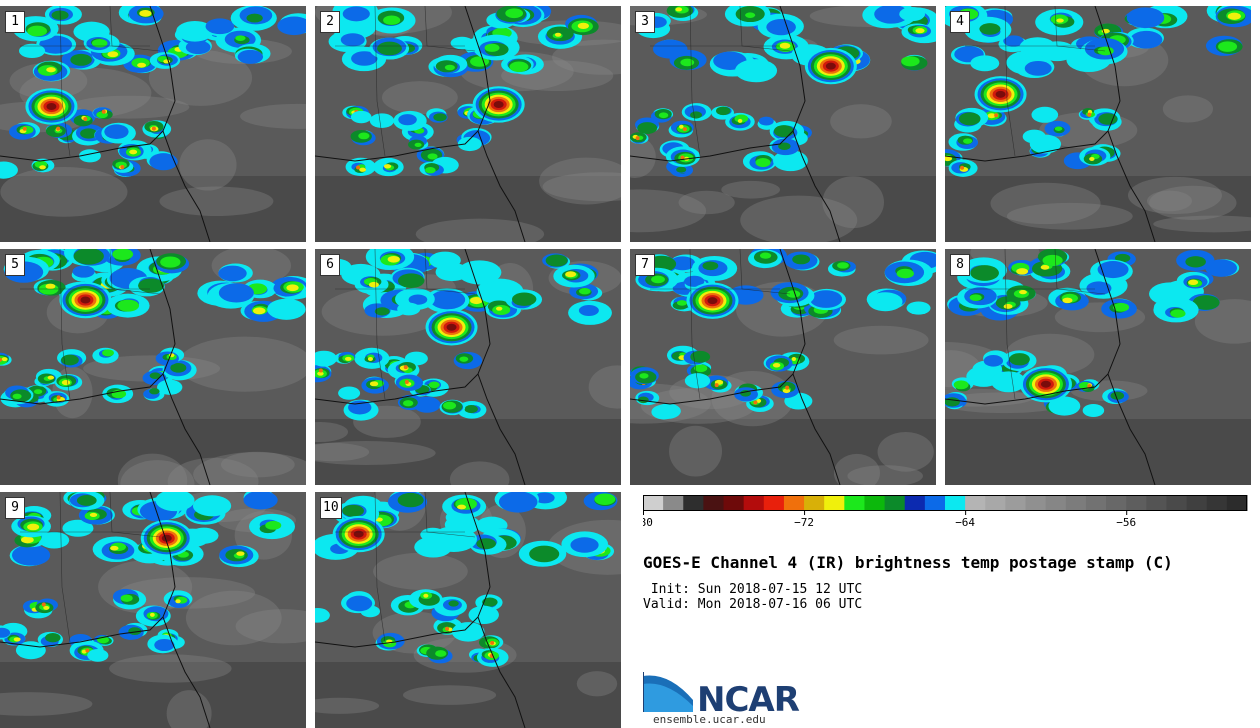 The width and height of the screenshot is (1260, 728). Describe the element at coordinates (960, 265) in the screenshot. I see `panel-label: 8` at that location.